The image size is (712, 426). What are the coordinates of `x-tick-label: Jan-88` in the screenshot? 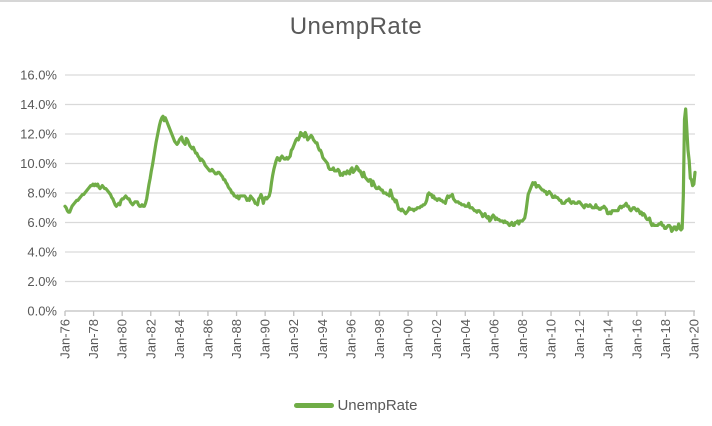 It's located at (236, 339).